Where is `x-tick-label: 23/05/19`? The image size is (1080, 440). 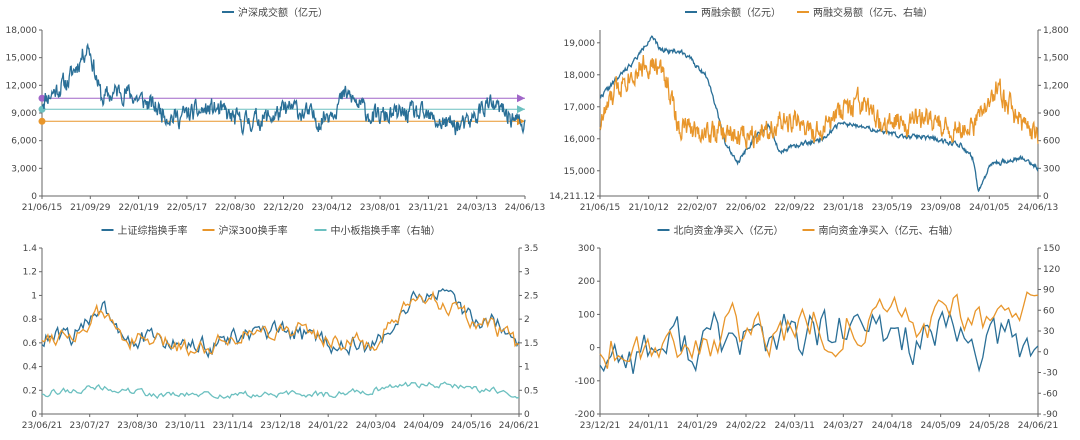
x-tick-label: 23/05/19 is located at coordinates (892, 208).